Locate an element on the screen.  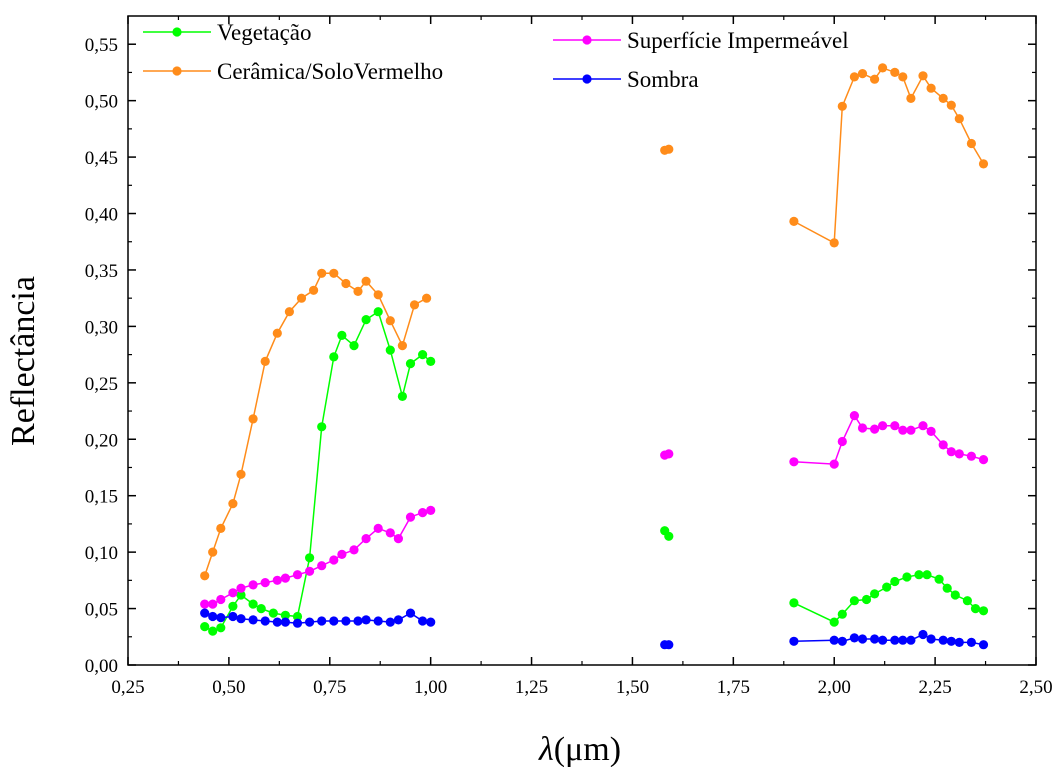
x-tick-label: 0,25 is located at coordinates (127, 687).